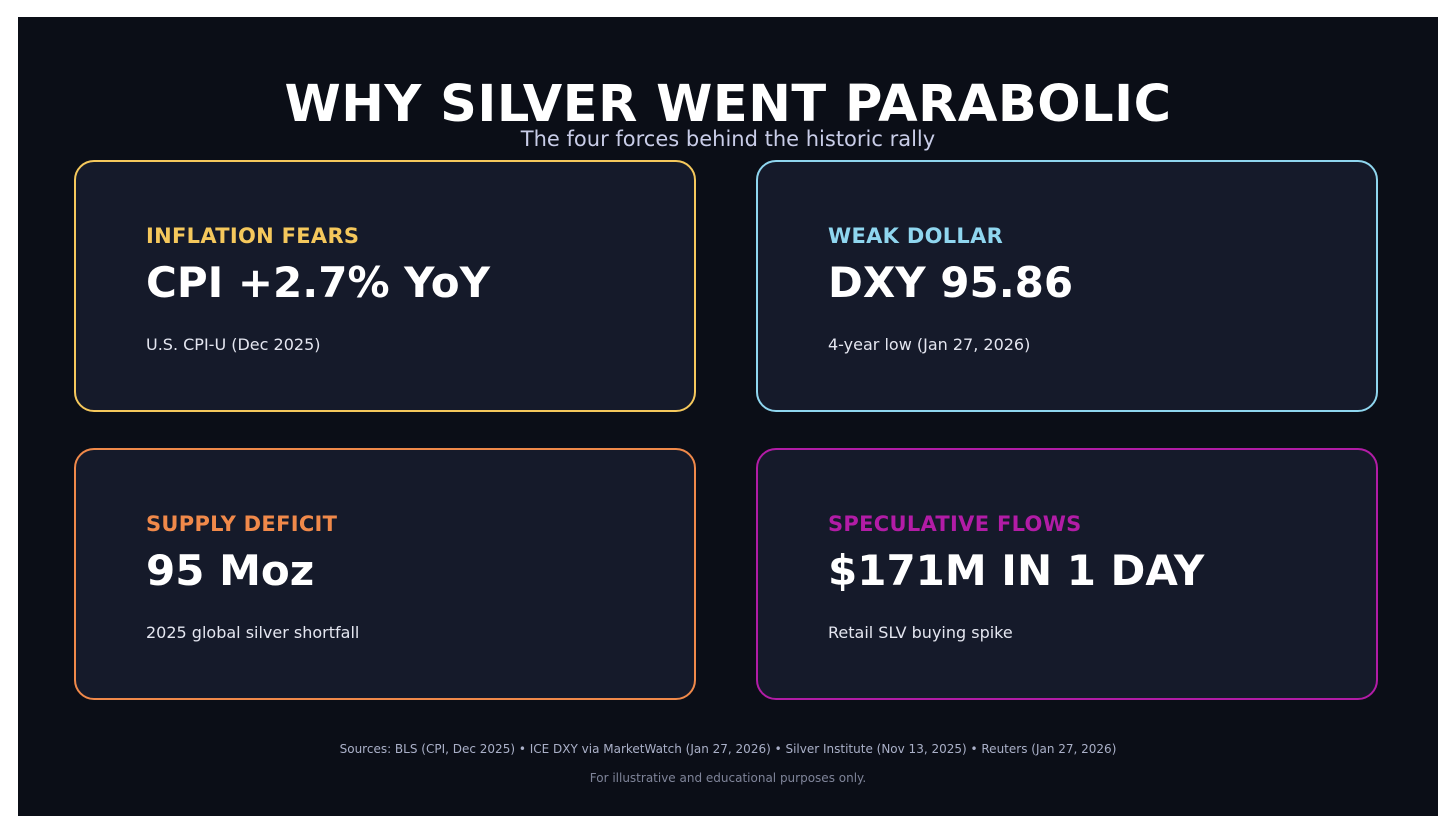  I want to click on page-title: WHY SILVER WENT PARABOLIC, so click(728, 104).